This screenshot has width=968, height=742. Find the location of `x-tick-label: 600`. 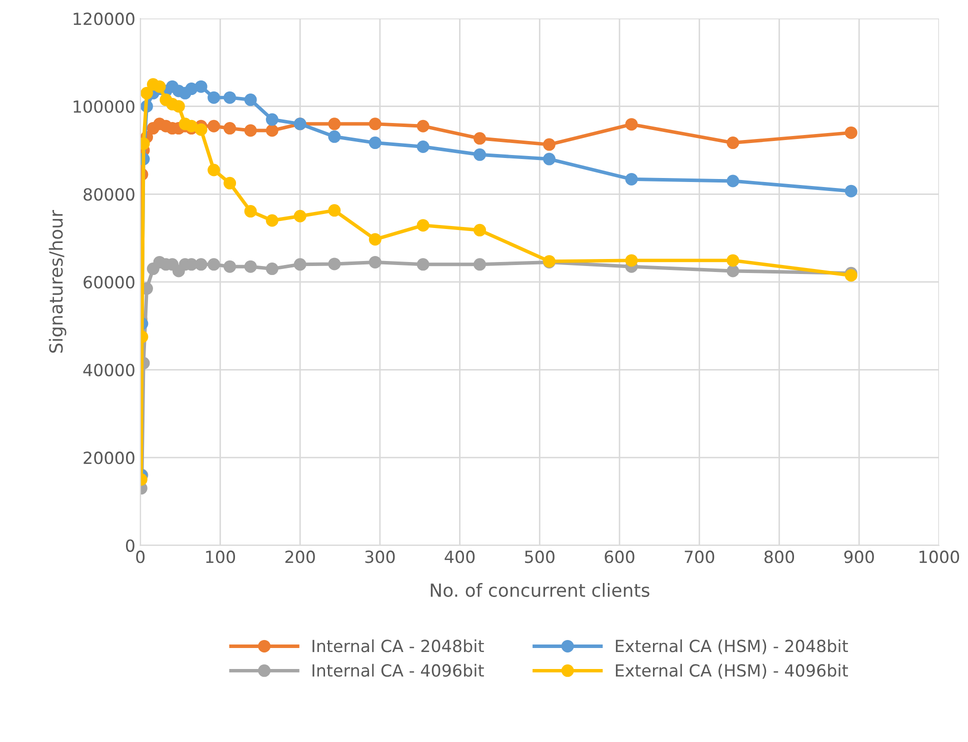

x-tick-label: 600 is located at coordinates (619, 557).